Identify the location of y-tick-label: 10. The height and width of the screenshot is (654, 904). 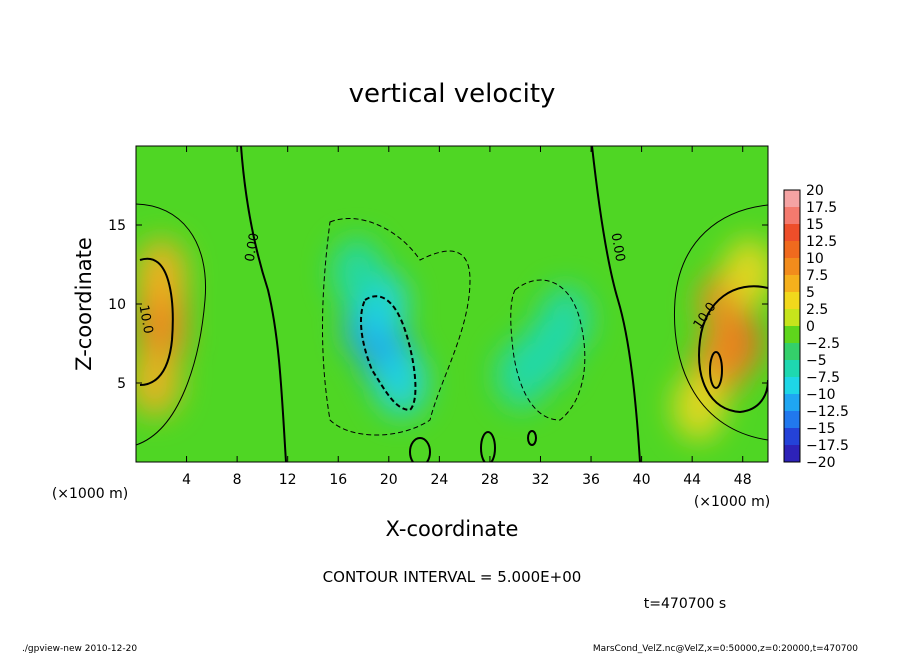
(117, 305).